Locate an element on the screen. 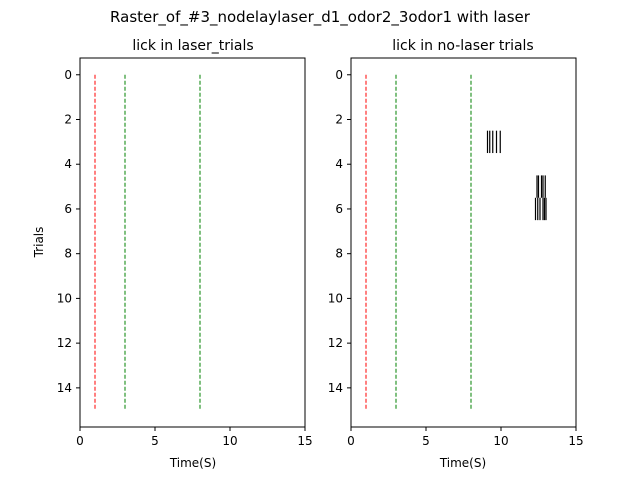 The height and width of the screenshot is (484, 640). lick-events is located at coordinates (516, 175).